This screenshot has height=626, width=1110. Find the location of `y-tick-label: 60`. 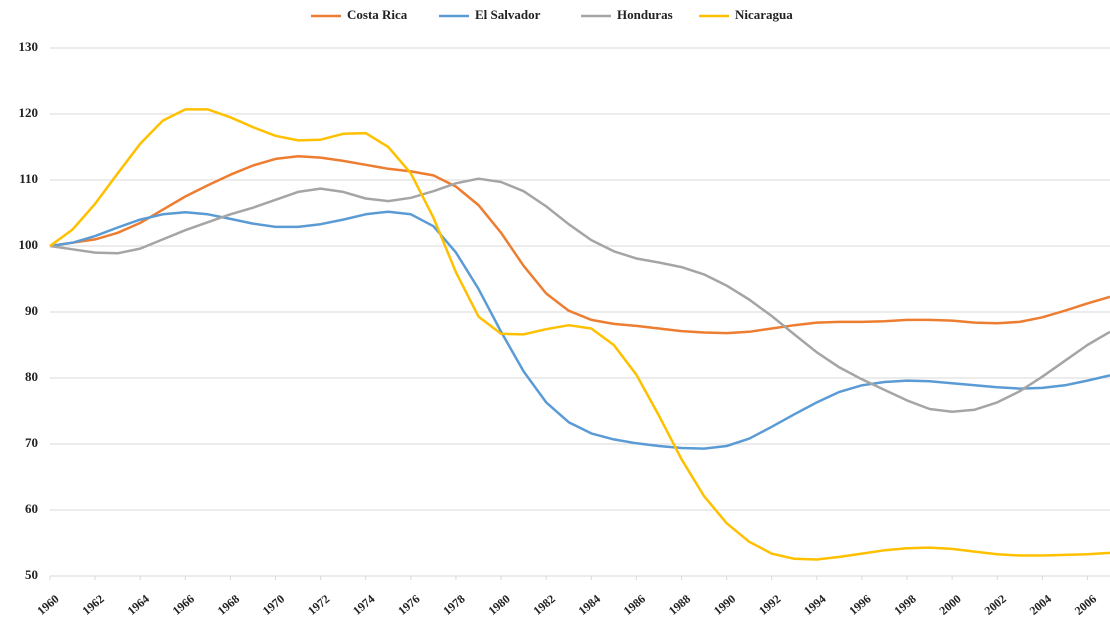

y-tick-label: 60 is located at coordinates (31, 508).